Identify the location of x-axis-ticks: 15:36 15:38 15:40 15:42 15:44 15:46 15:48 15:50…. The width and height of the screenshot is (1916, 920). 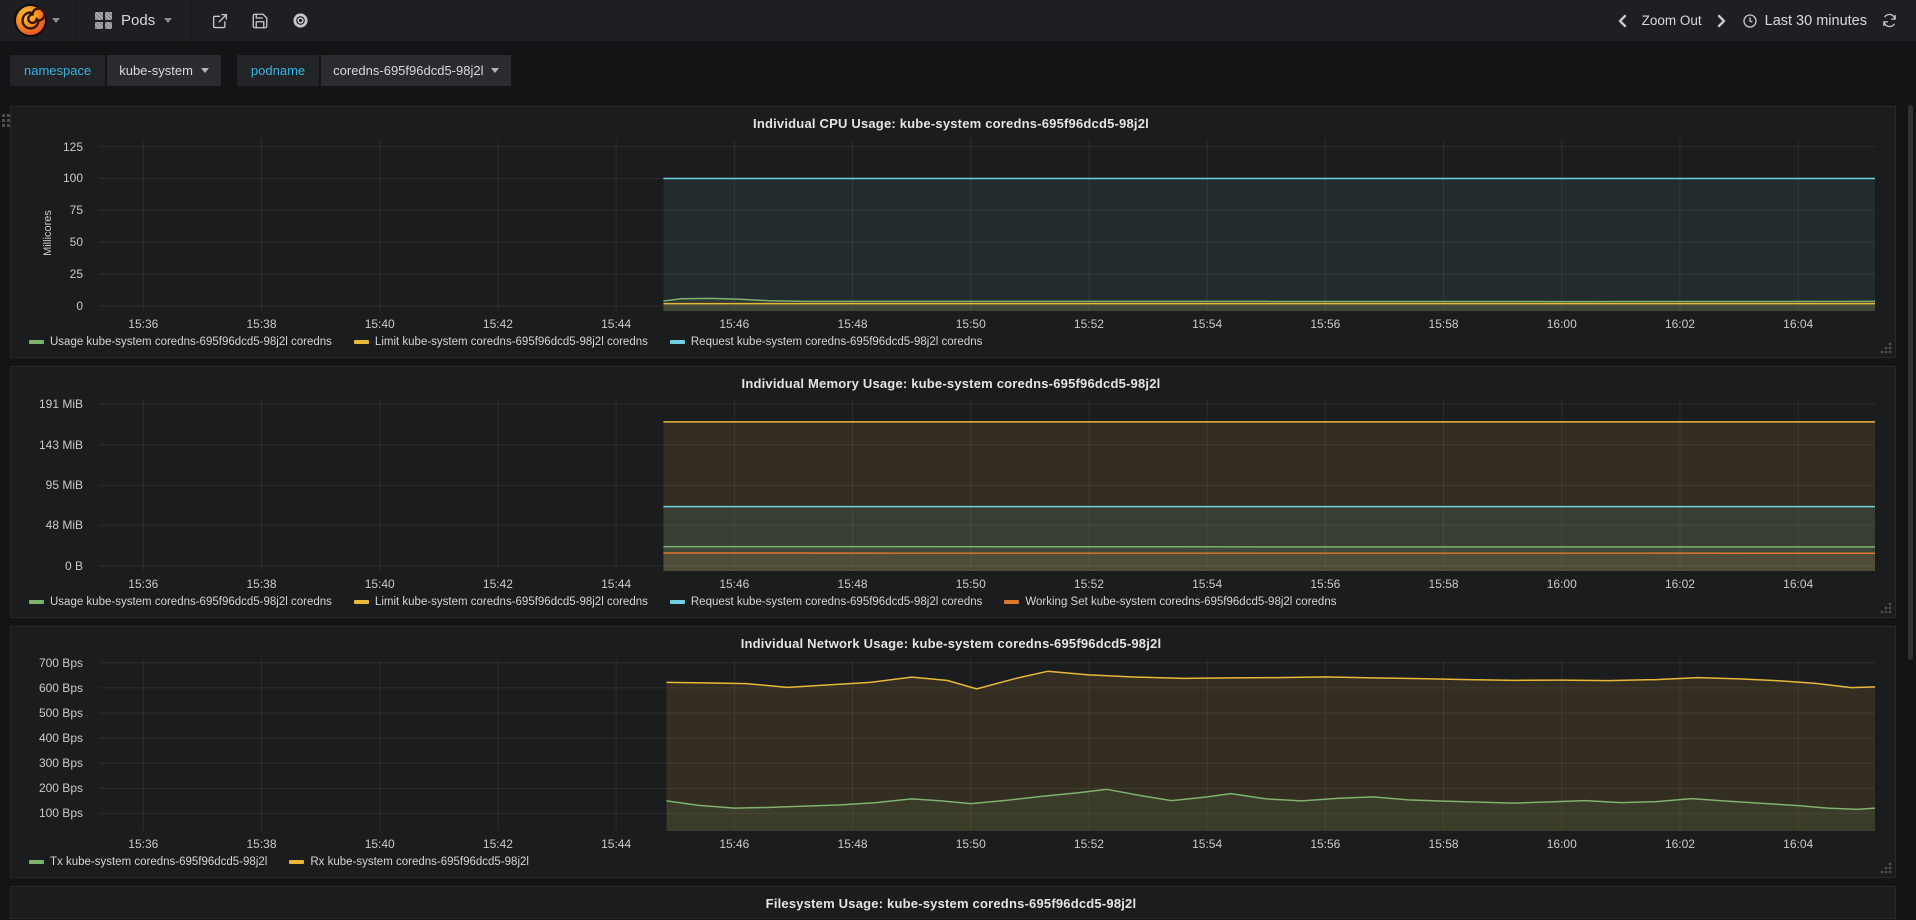
(987, 582).